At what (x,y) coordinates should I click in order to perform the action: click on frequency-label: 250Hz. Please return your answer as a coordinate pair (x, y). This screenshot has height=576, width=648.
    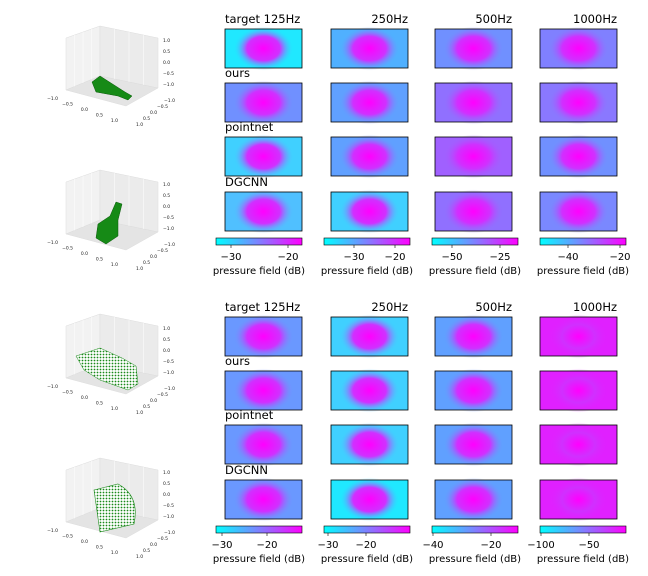
    Looking at the image, I should click on (389, 19).